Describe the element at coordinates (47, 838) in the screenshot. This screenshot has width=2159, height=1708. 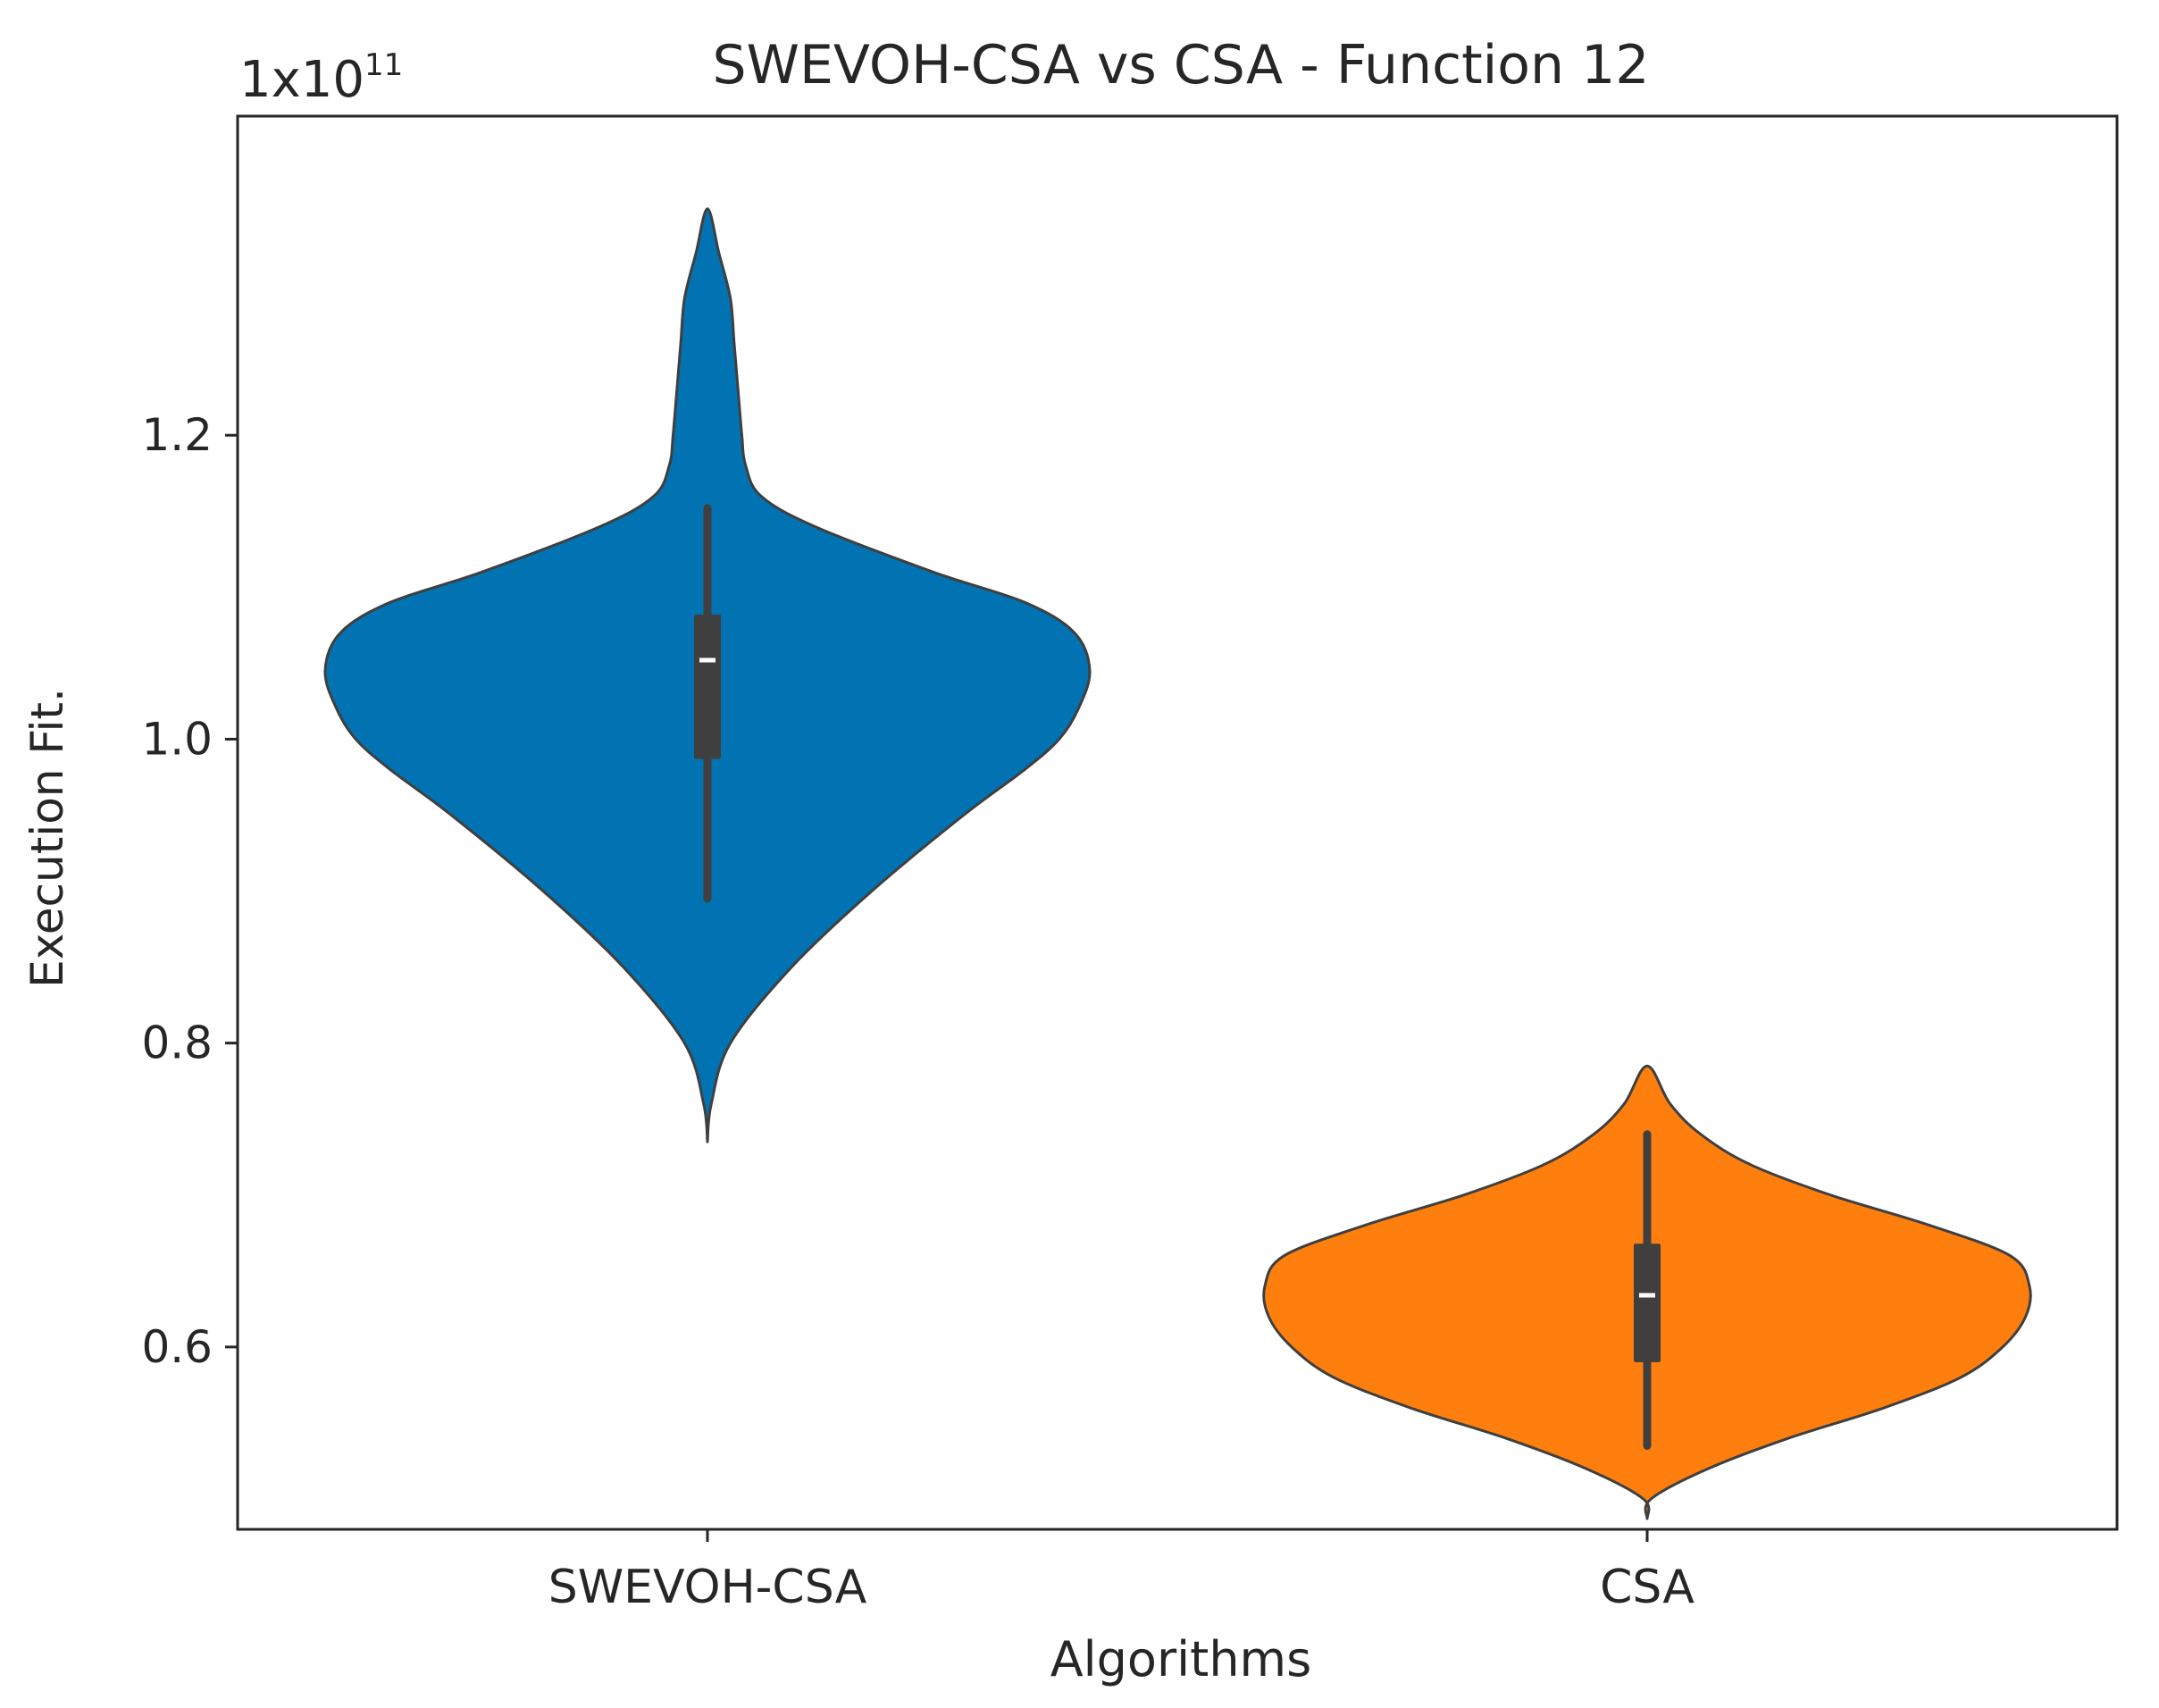
I see `y-axis-label: Execution Fit.` at that location.